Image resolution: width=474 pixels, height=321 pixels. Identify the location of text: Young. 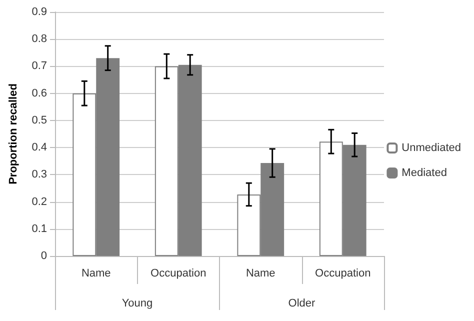
(137, 304).